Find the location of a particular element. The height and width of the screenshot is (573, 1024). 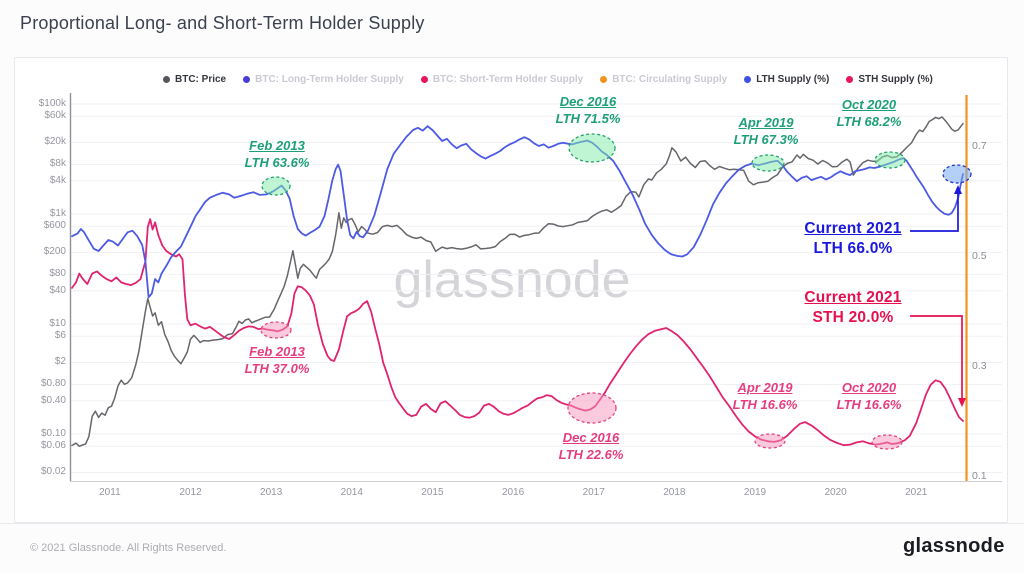

year-tick-label: 2013 is located at coordinates (271, 492).